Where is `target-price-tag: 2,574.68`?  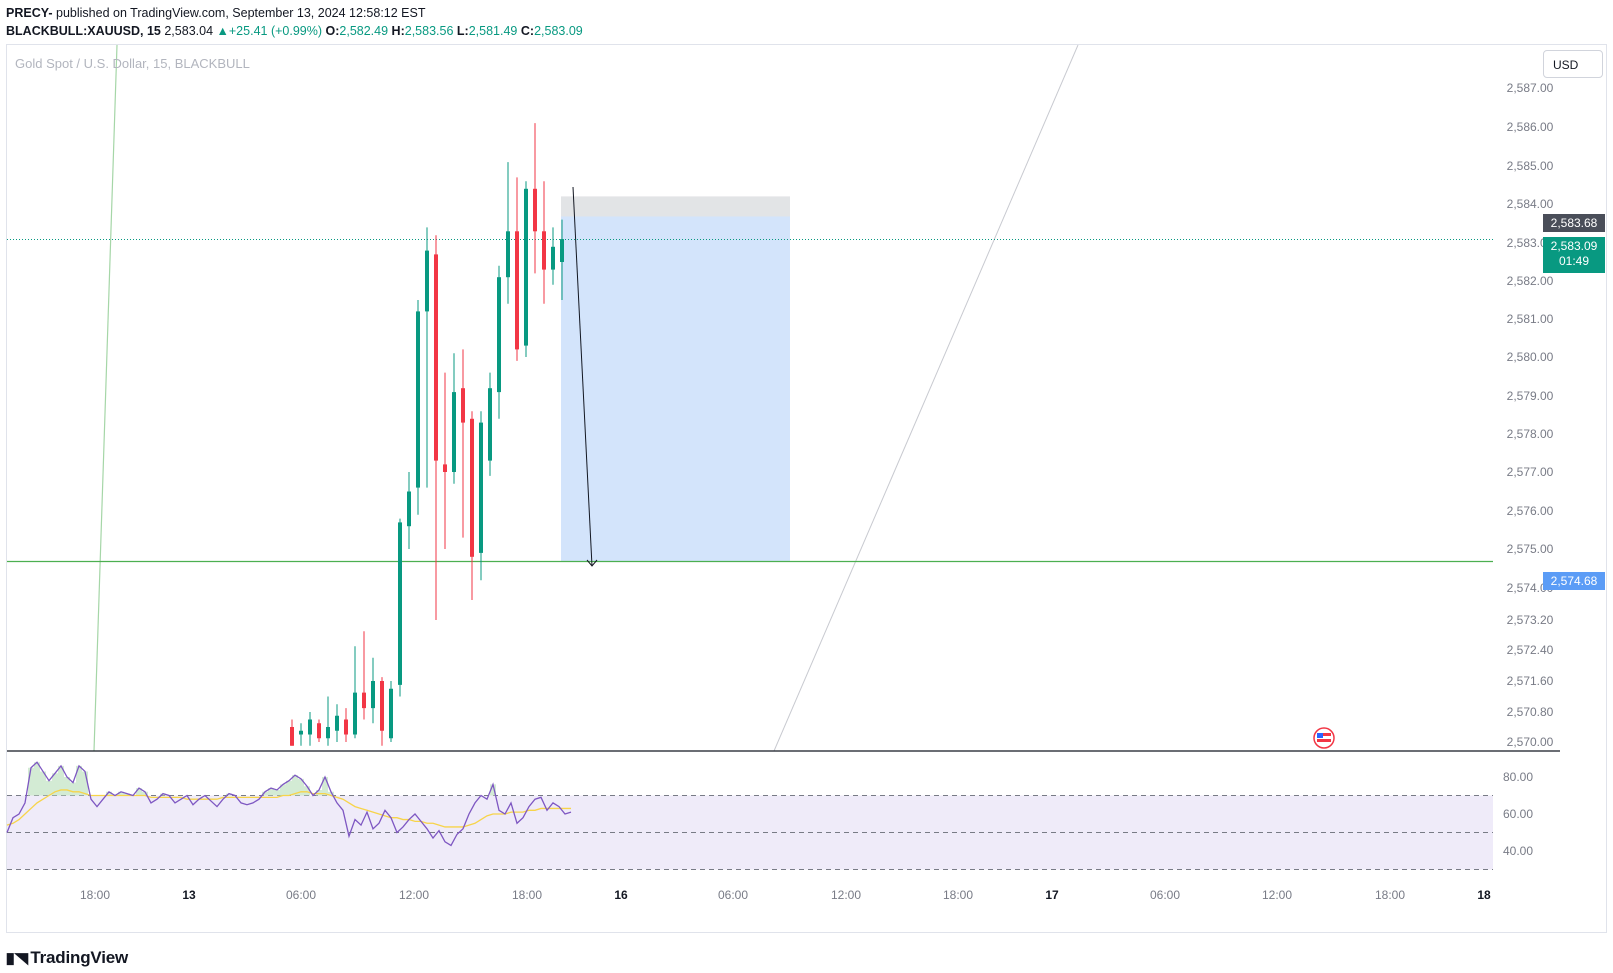 target-price-tag: 2,574.68 is located at coordinates (1574, 581).